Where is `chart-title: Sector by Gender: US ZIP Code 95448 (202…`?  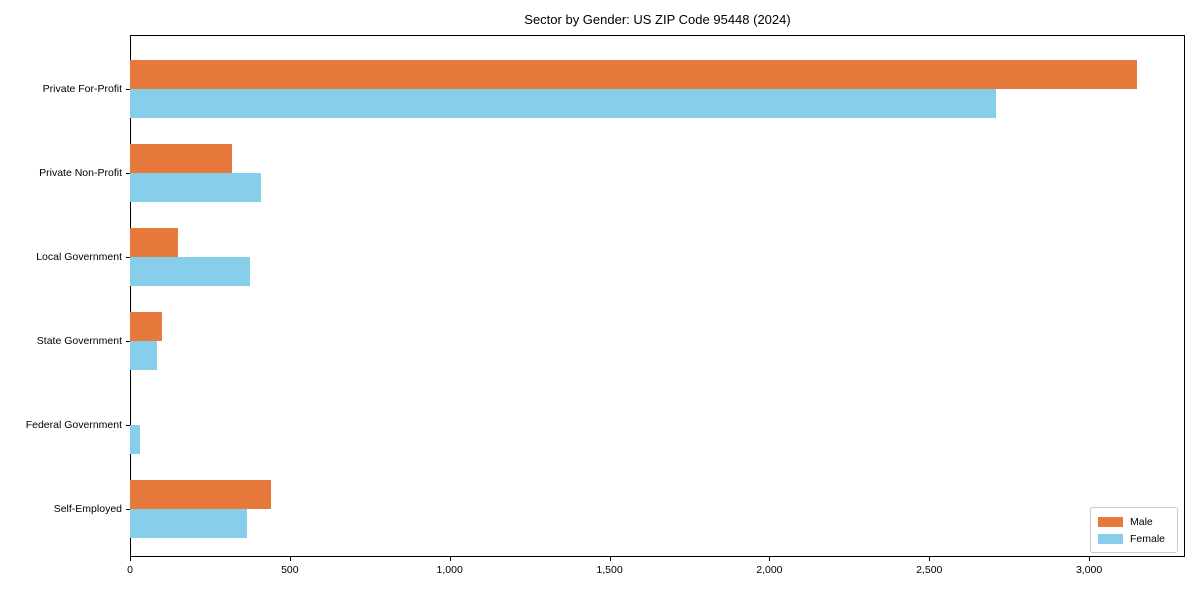 chart-title: Sector by Gender: US ZIP Code 95448 (202… is located at coordinates (657, 19).